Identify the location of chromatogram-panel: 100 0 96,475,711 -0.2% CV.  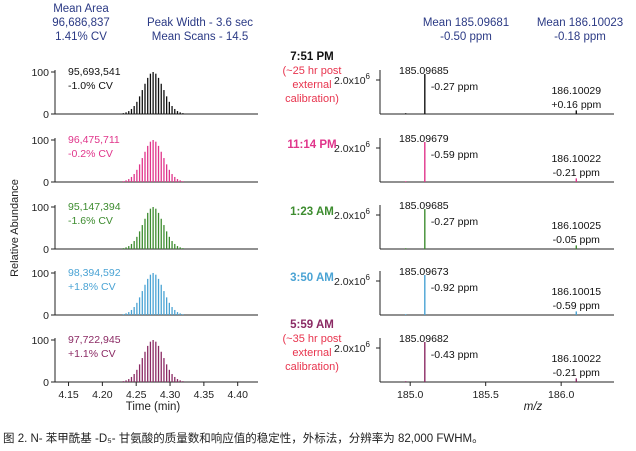
(144, 161).